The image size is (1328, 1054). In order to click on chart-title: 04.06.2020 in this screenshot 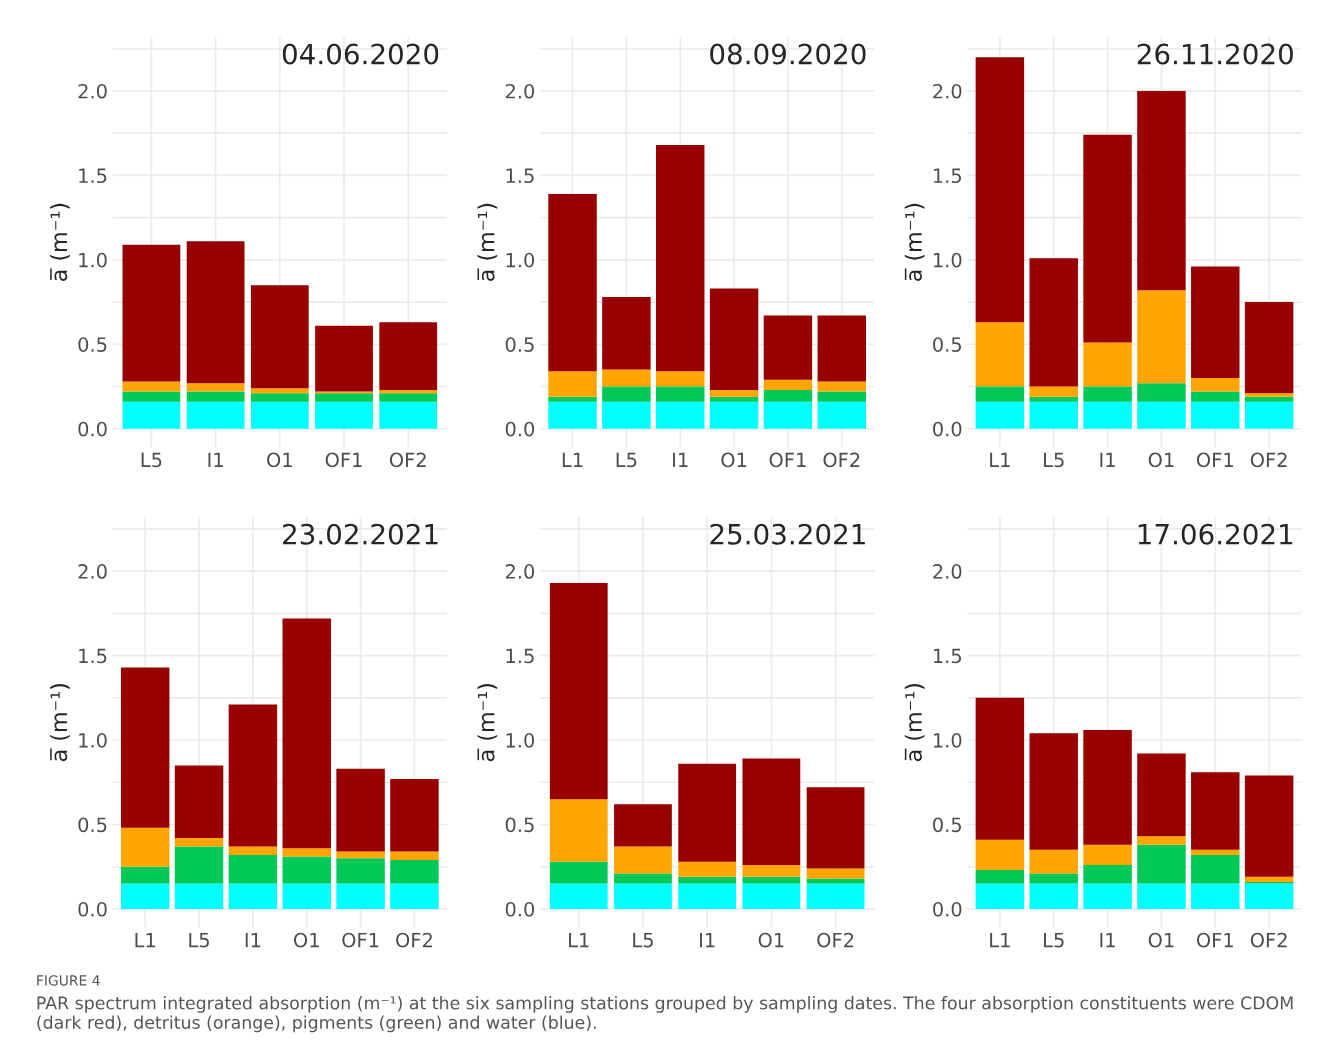, I will do `click(360, 54)`.